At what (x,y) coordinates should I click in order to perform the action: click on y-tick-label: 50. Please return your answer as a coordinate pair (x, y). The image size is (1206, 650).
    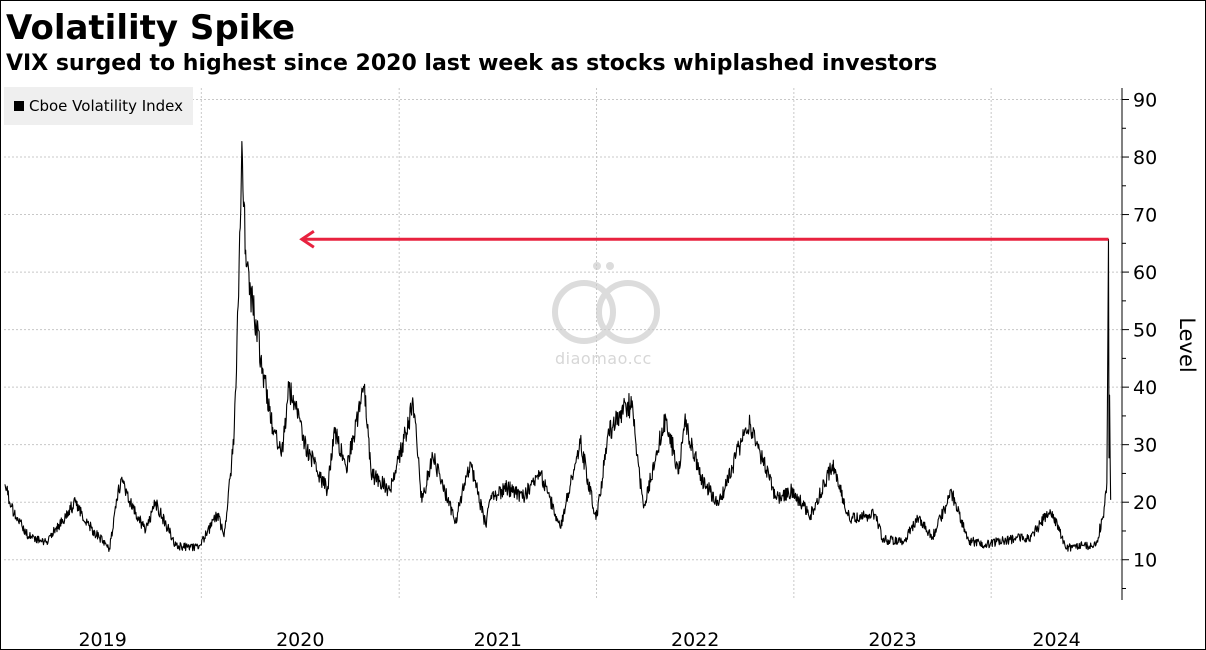
    Looking at the image, I should click on (1145, 331).